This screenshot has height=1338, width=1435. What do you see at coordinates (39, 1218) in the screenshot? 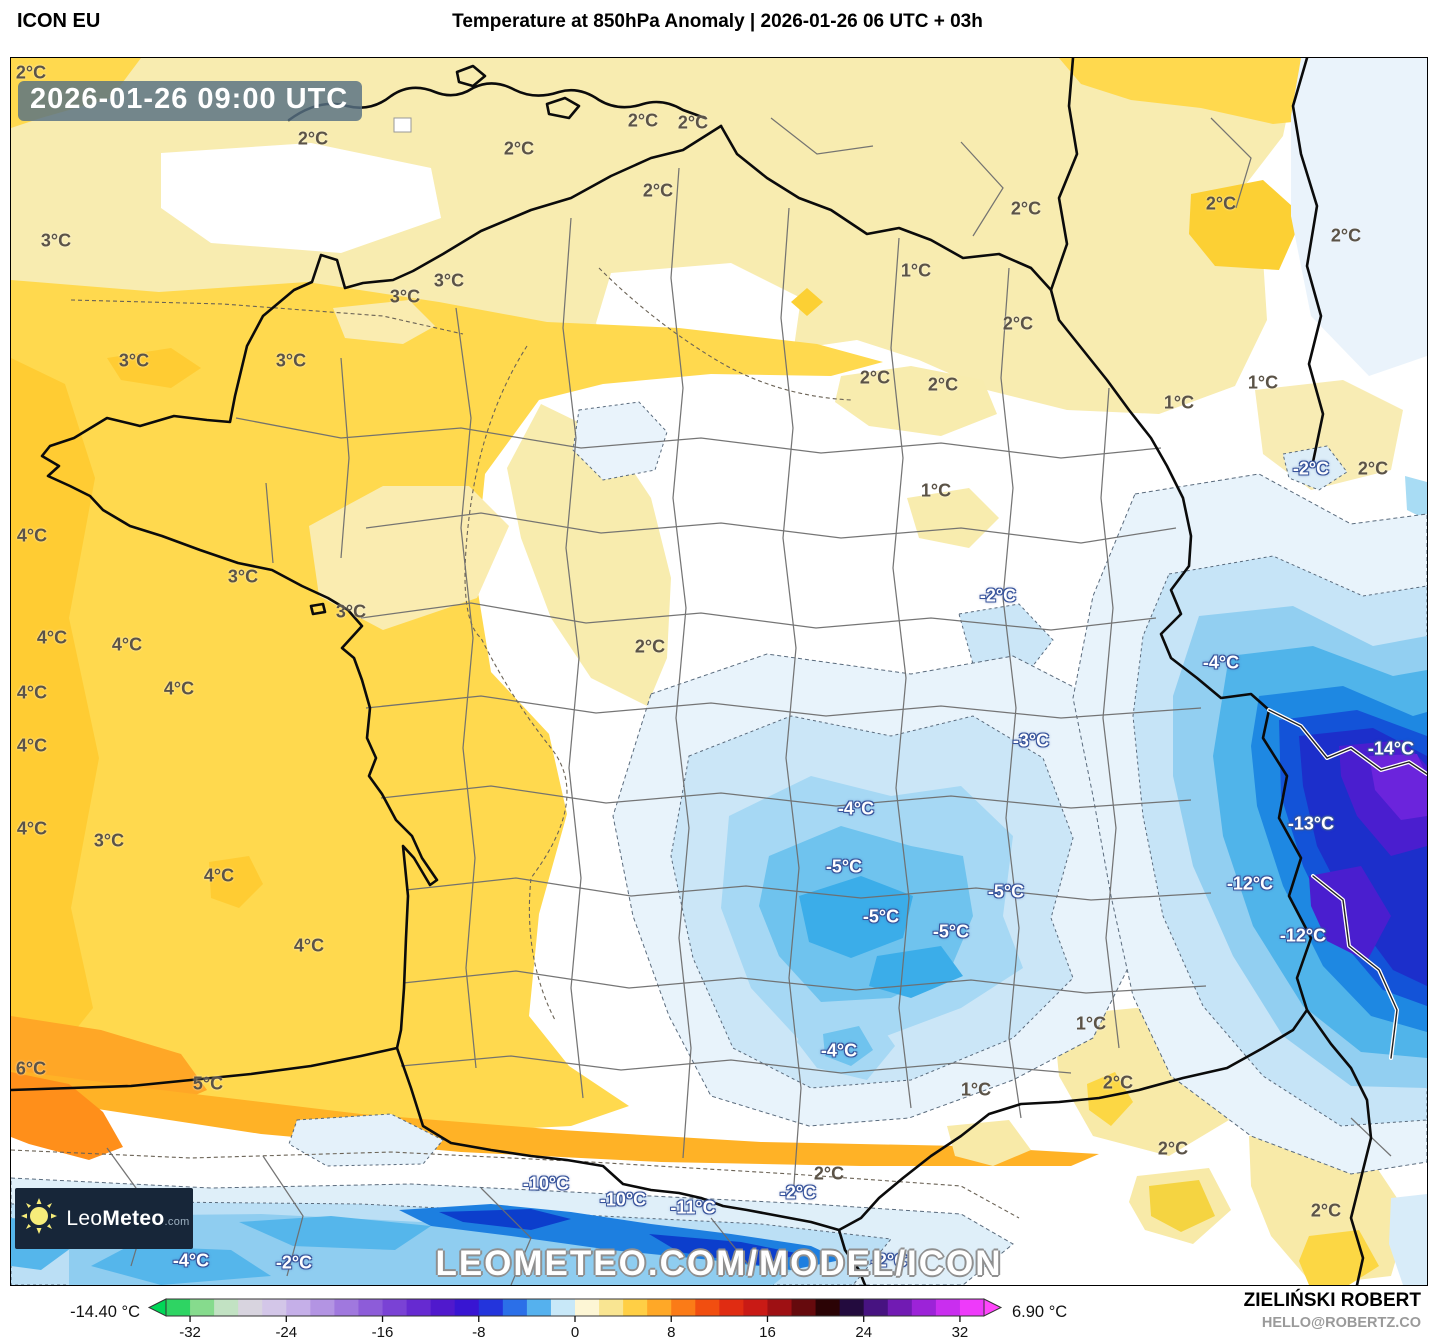
I see `sun-icon` at bounding box center [39, 1218].